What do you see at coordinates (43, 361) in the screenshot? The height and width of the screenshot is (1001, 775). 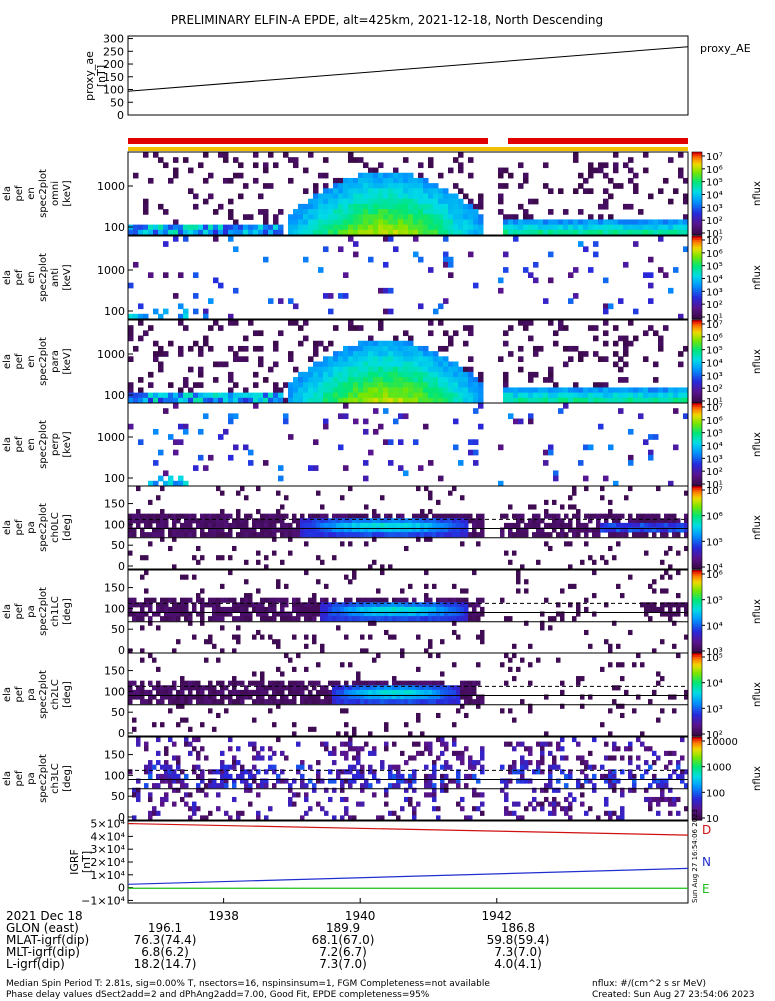 I see `panel-ylabel-line: spec2plot` at bounding box center [43, 361].